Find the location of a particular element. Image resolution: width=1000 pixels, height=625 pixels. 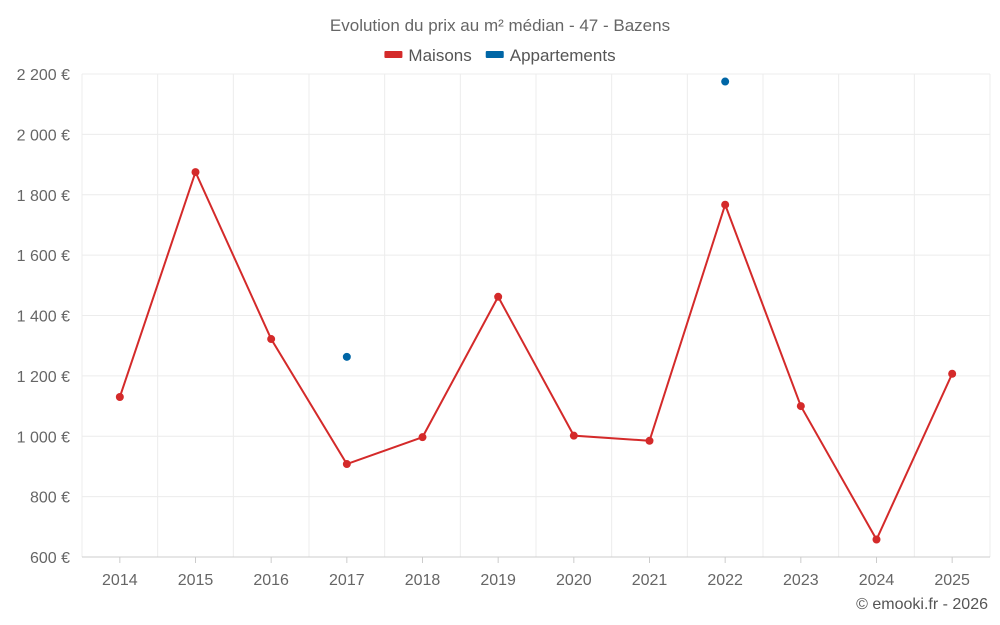

data-point-appartements-2022 is located at coordinates (725, 81).